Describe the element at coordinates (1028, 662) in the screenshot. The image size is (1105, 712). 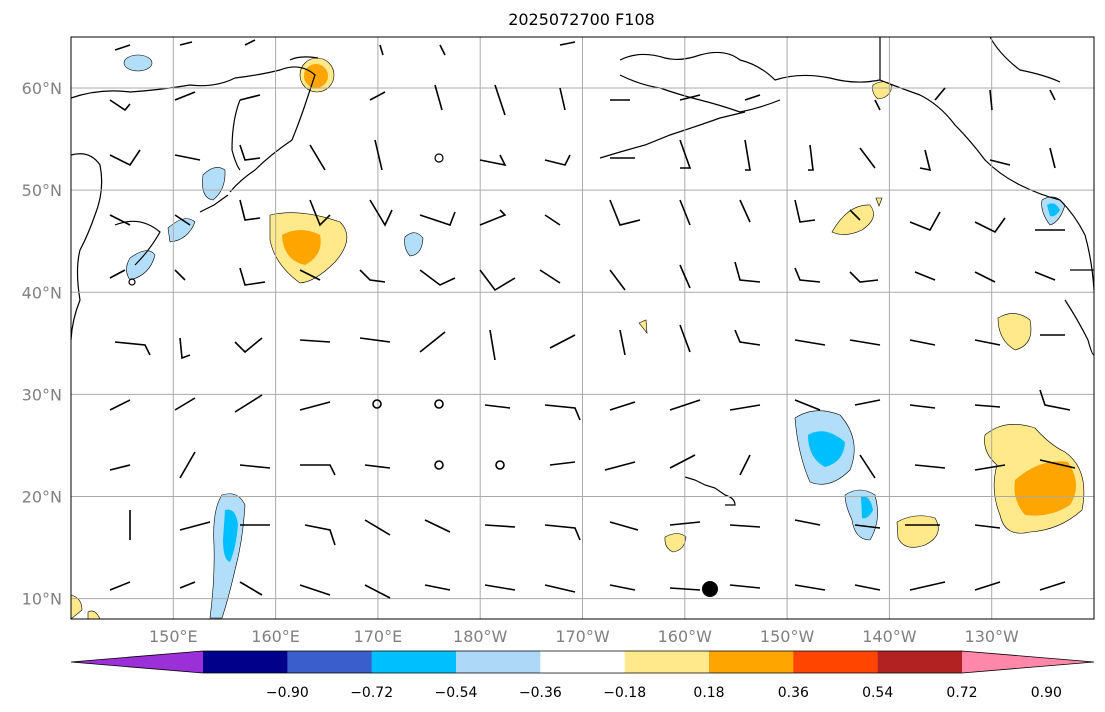
I see `colorbar-extend-max` at that location.